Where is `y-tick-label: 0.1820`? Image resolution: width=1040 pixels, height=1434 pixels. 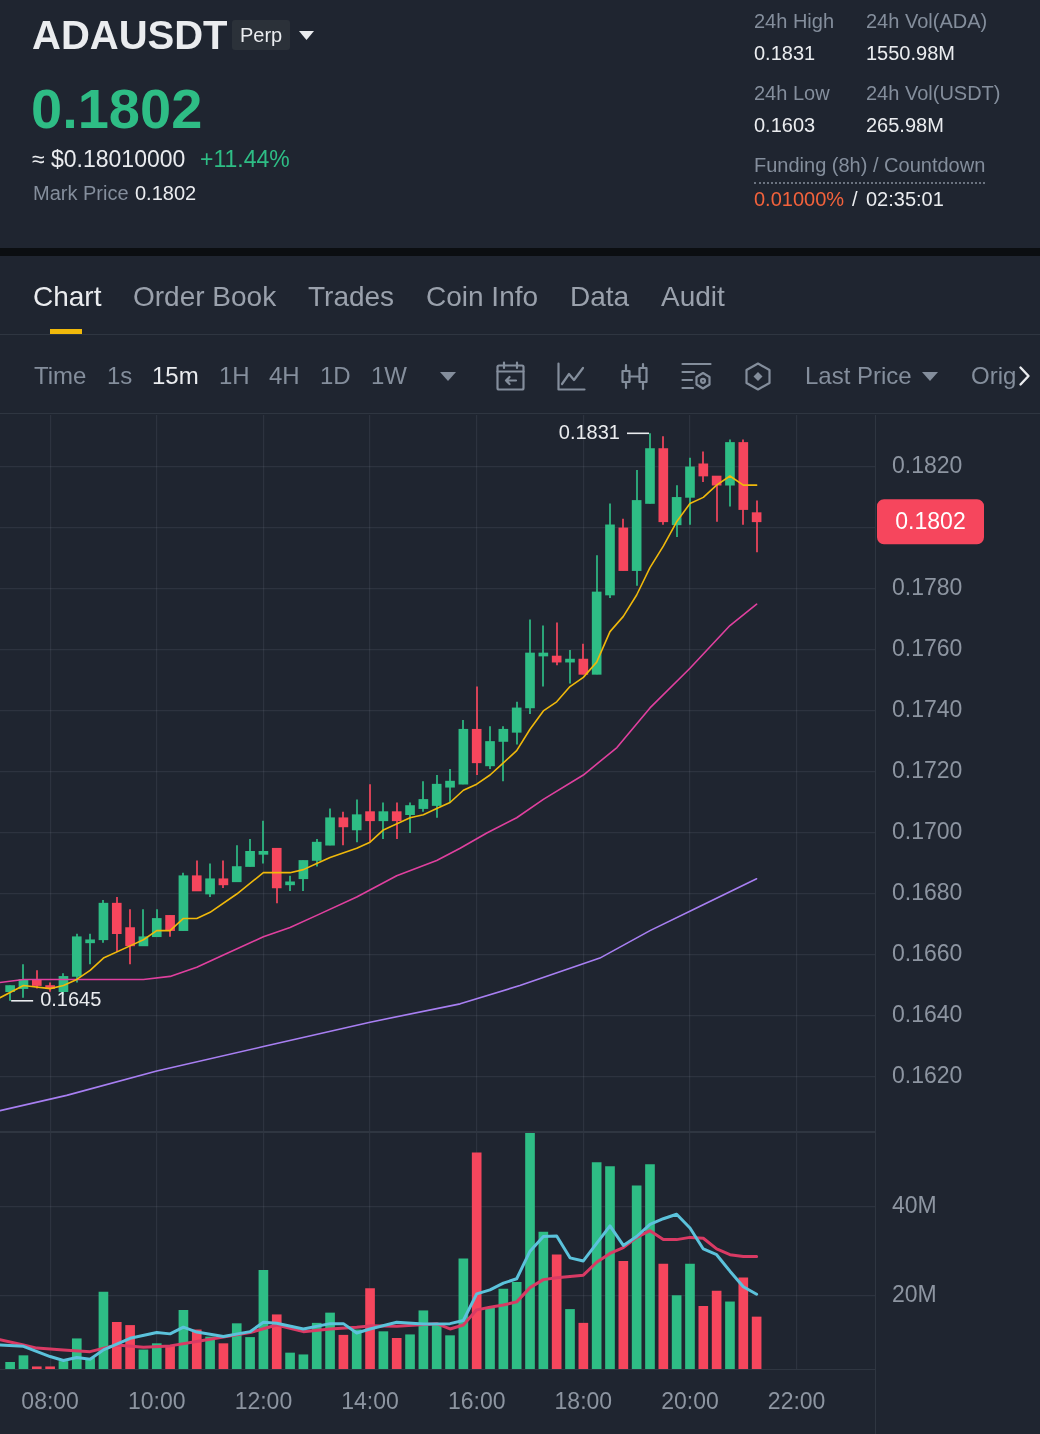
y-tick-label: 0.1820 is located at coordinates (927, 465).